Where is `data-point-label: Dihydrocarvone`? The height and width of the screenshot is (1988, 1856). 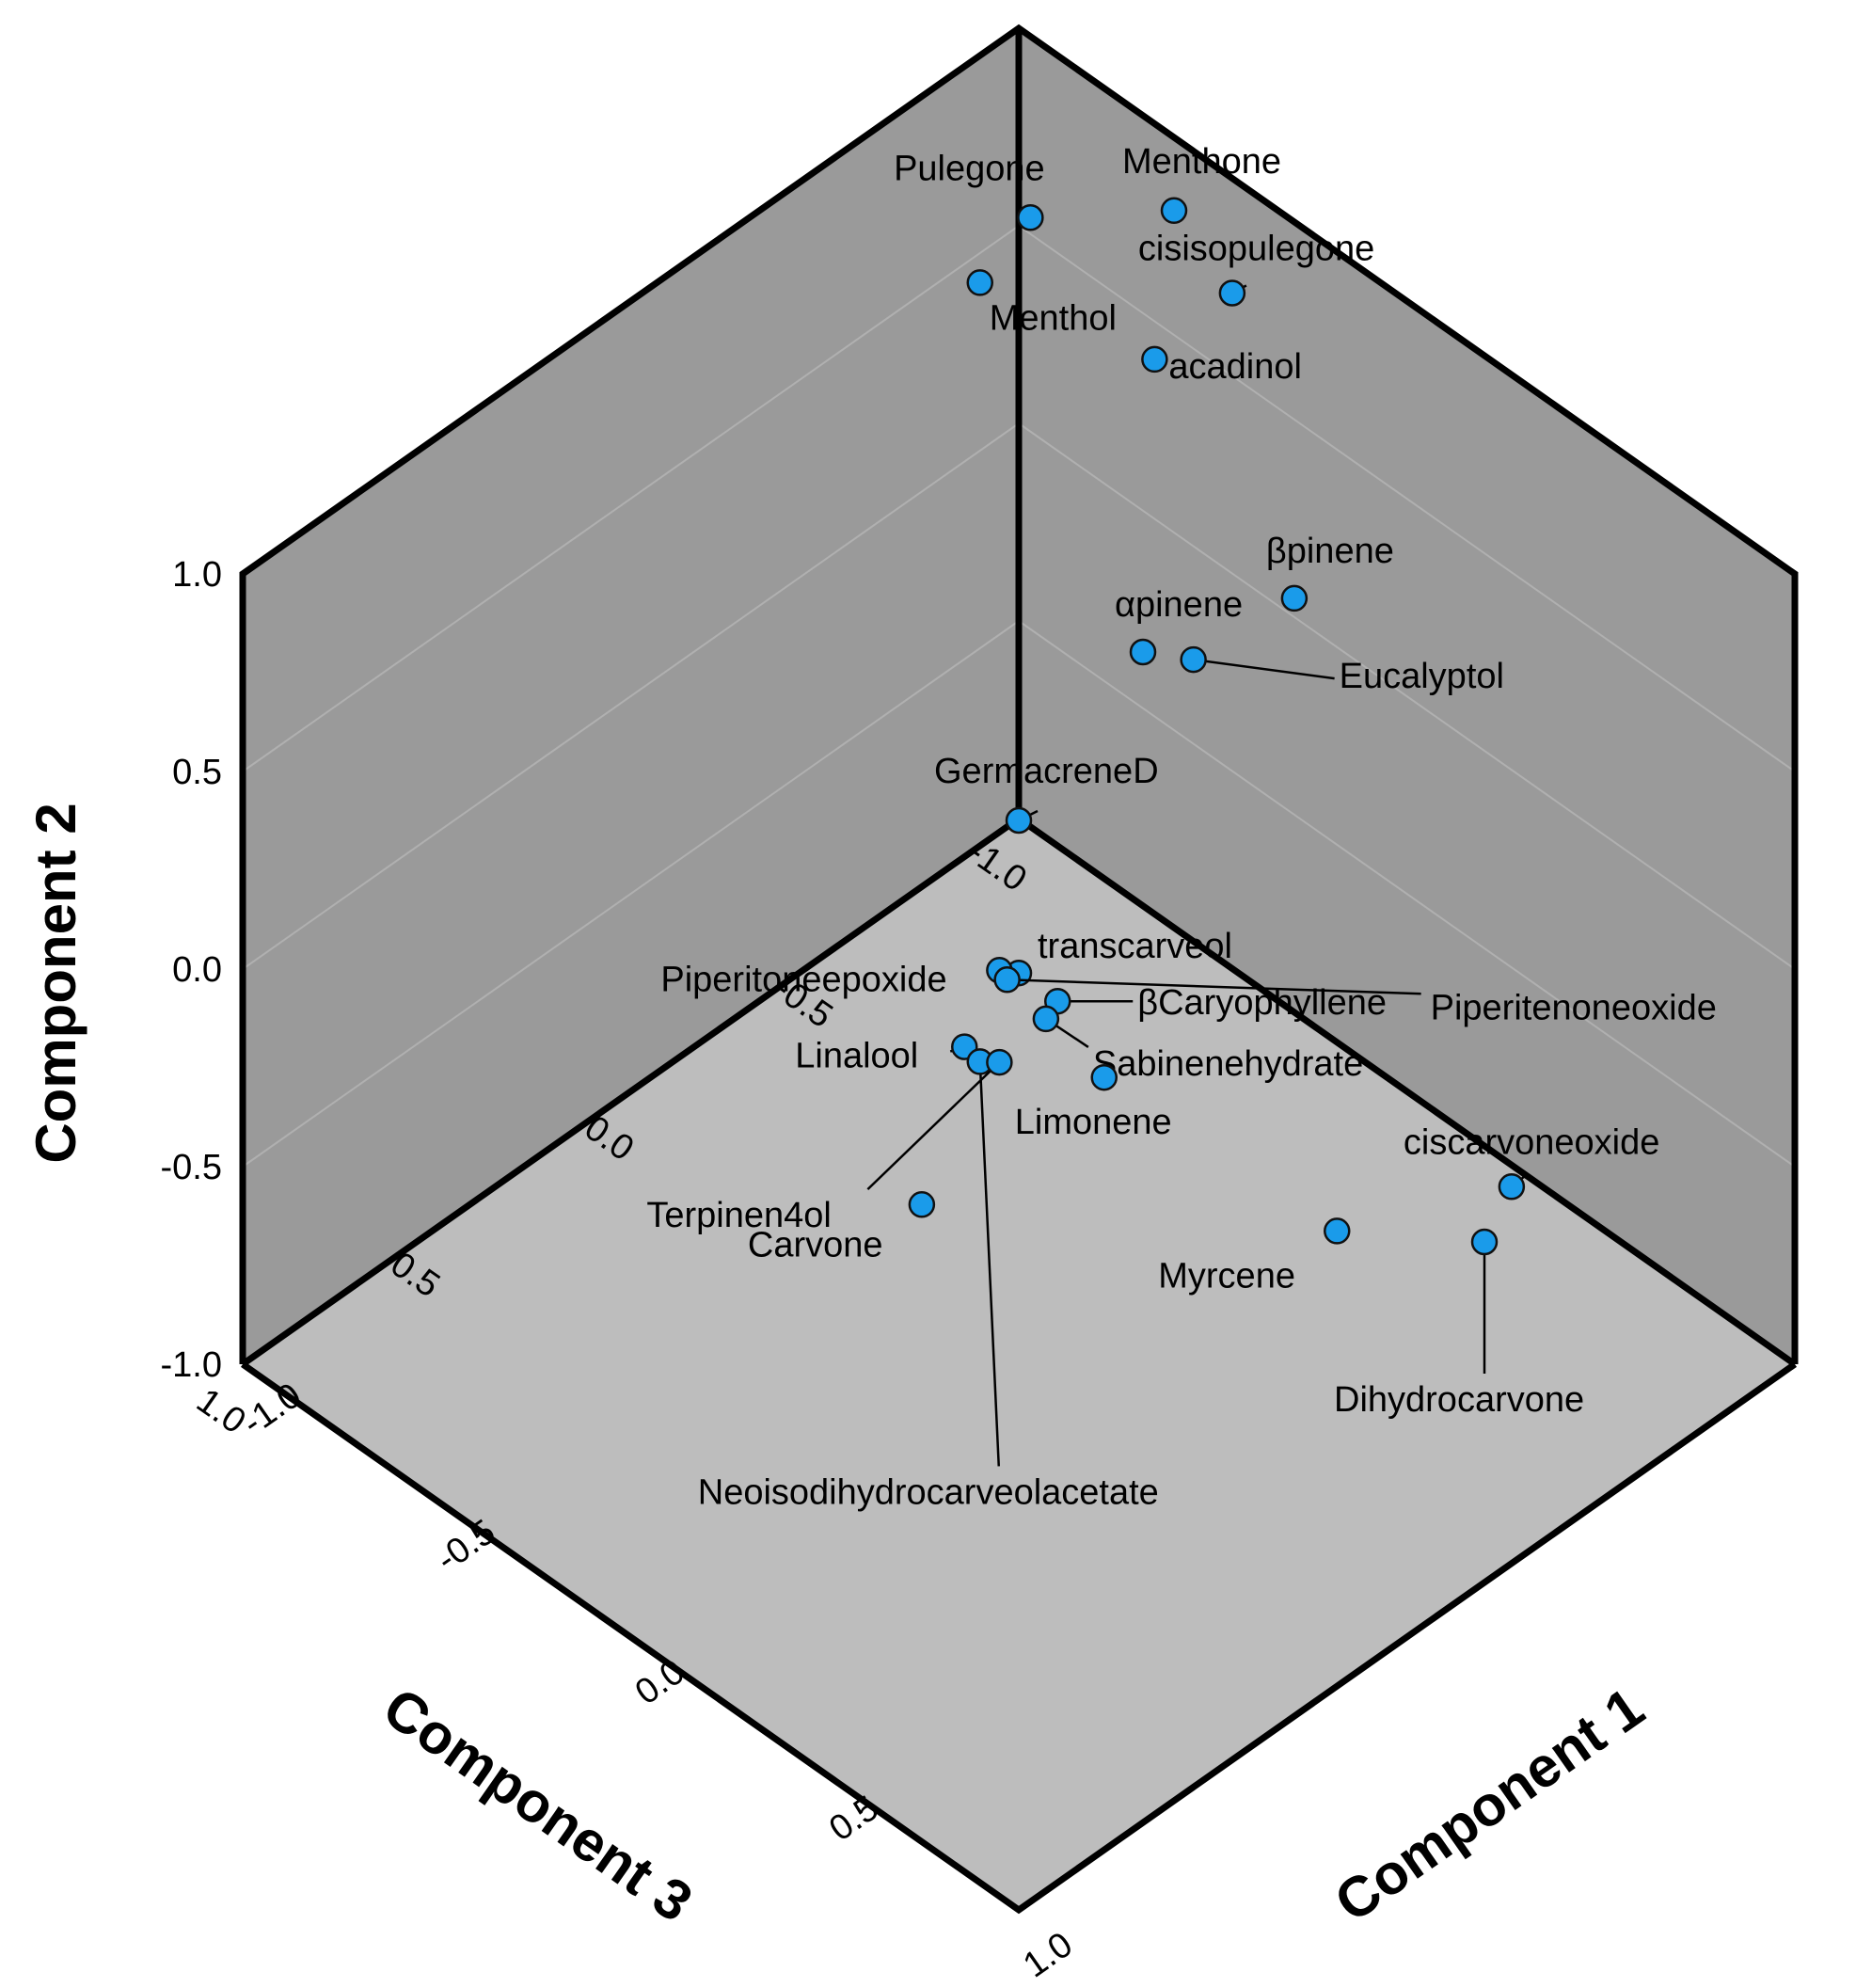 data-point-label: Dihydrocarvone is located at coordinates (1459, 1400).